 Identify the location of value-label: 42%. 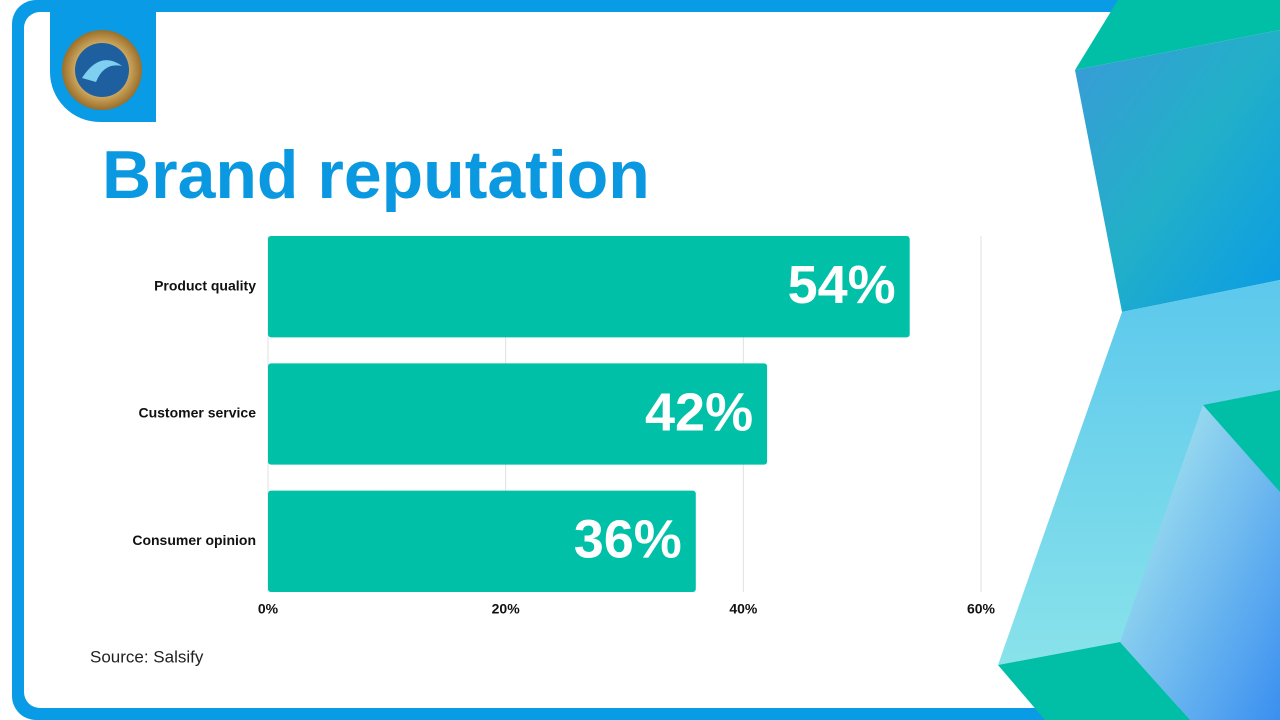
(699, 412).